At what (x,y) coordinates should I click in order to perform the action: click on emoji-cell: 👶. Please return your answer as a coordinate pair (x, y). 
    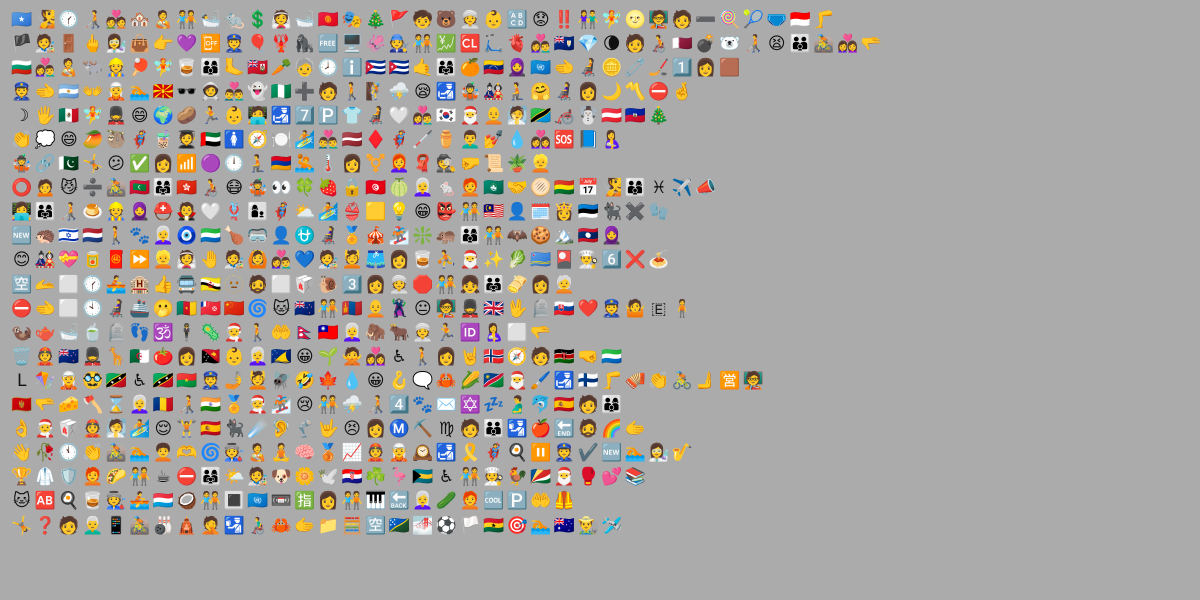
    Looking at the image, I should click on (234, 115).